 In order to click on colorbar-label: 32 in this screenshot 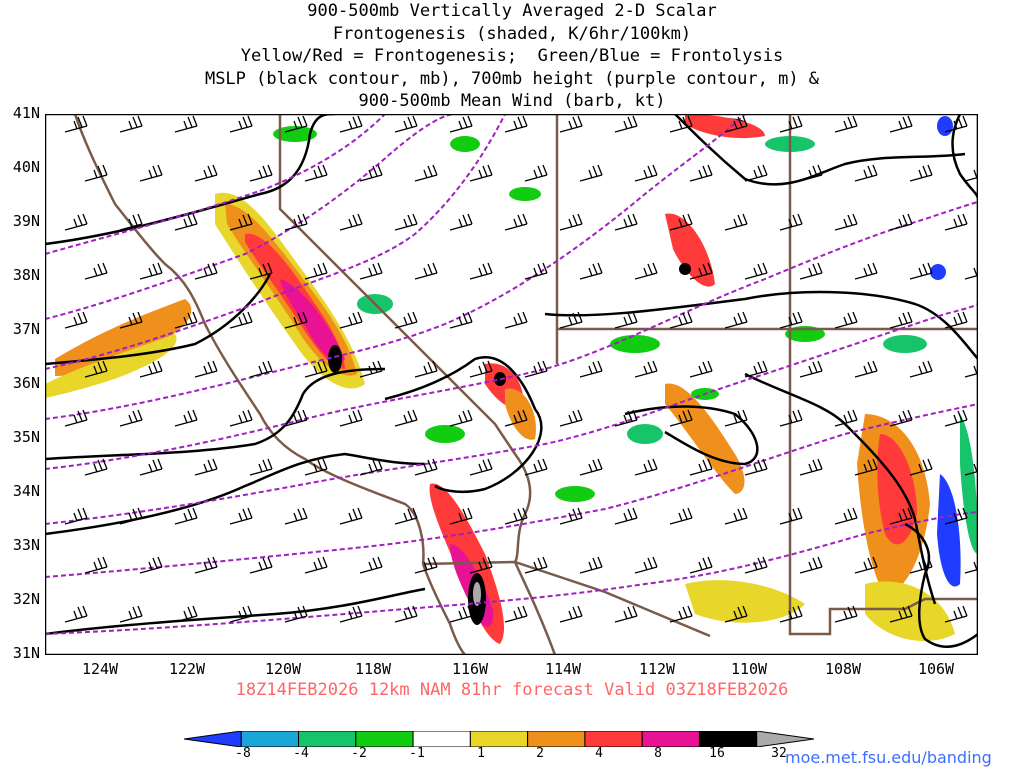, I will do `click(779, 753)`.